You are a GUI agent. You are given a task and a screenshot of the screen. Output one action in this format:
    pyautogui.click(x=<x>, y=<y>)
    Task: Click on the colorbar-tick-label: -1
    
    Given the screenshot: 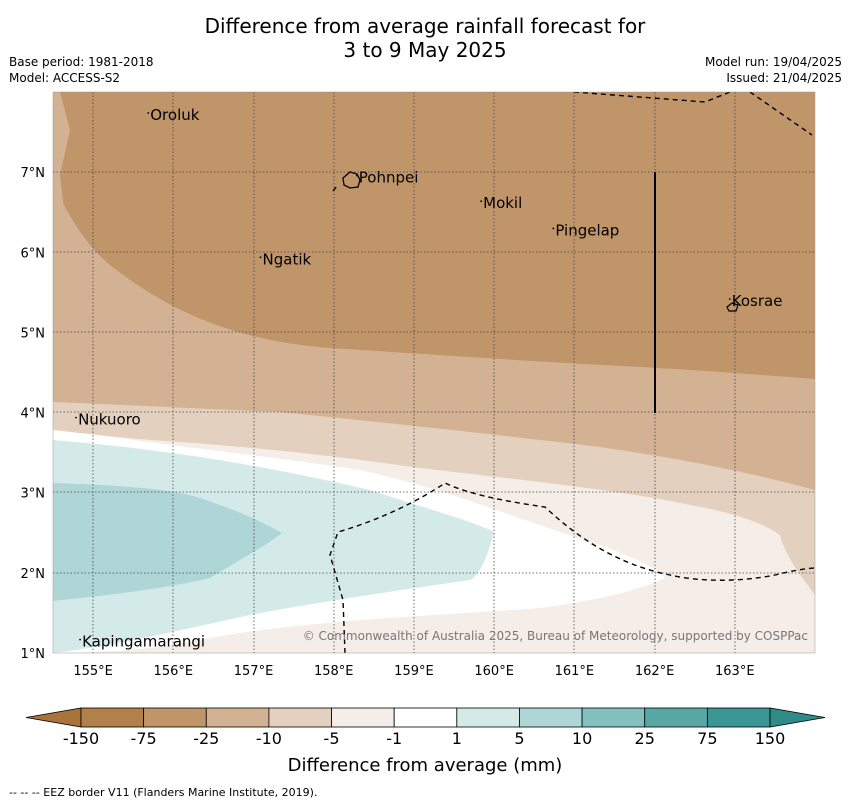 What is the action you would take?
    pyautogui.click(x=394, y=738)
    